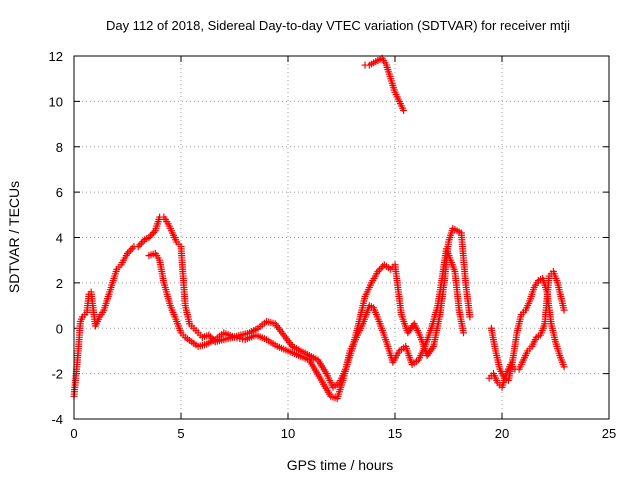  Describe the element at coordinates (14, 237) in the screenshot. I see `y-axis-label: SDTVAR / TECUs` at that location.